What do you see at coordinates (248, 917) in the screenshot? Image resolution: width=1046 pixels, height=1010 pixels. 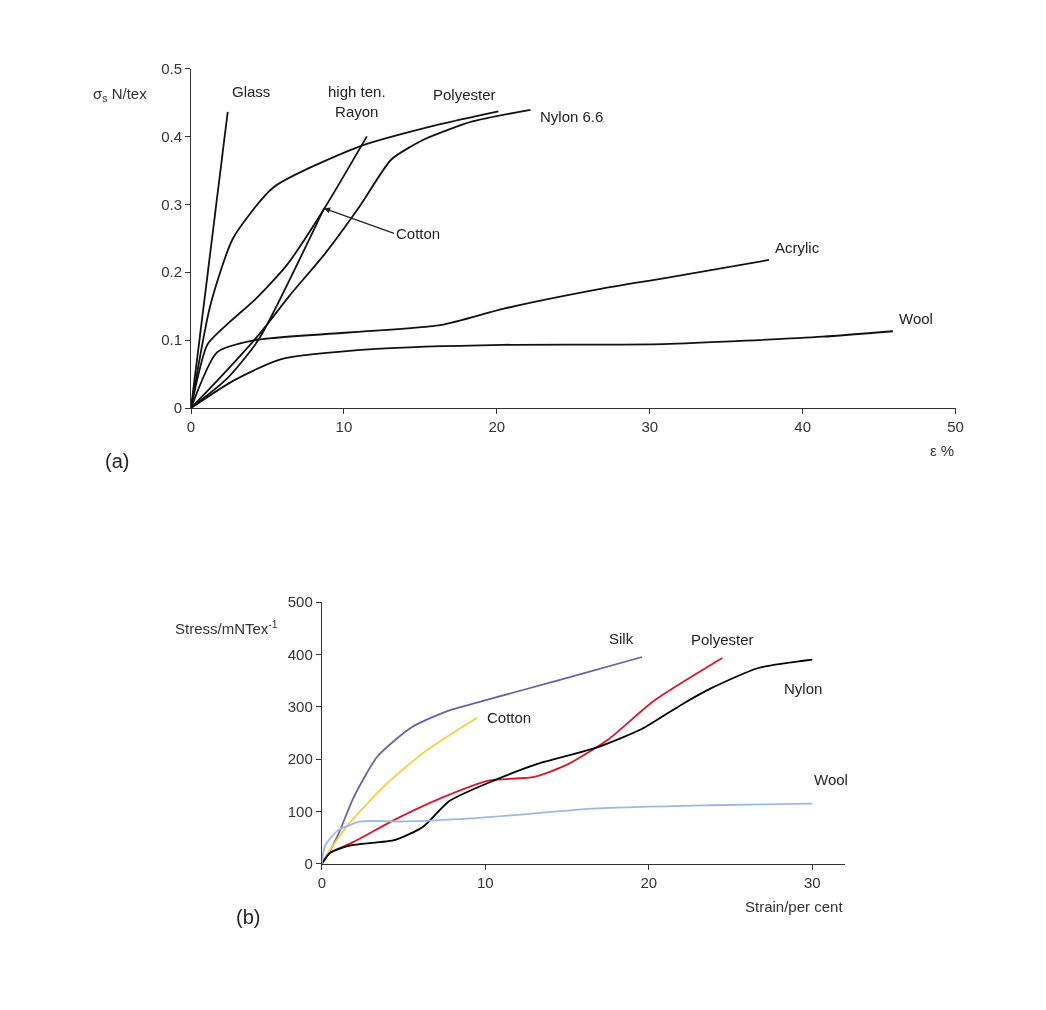 I see `text: (b)` at bounding box center [248, 917].